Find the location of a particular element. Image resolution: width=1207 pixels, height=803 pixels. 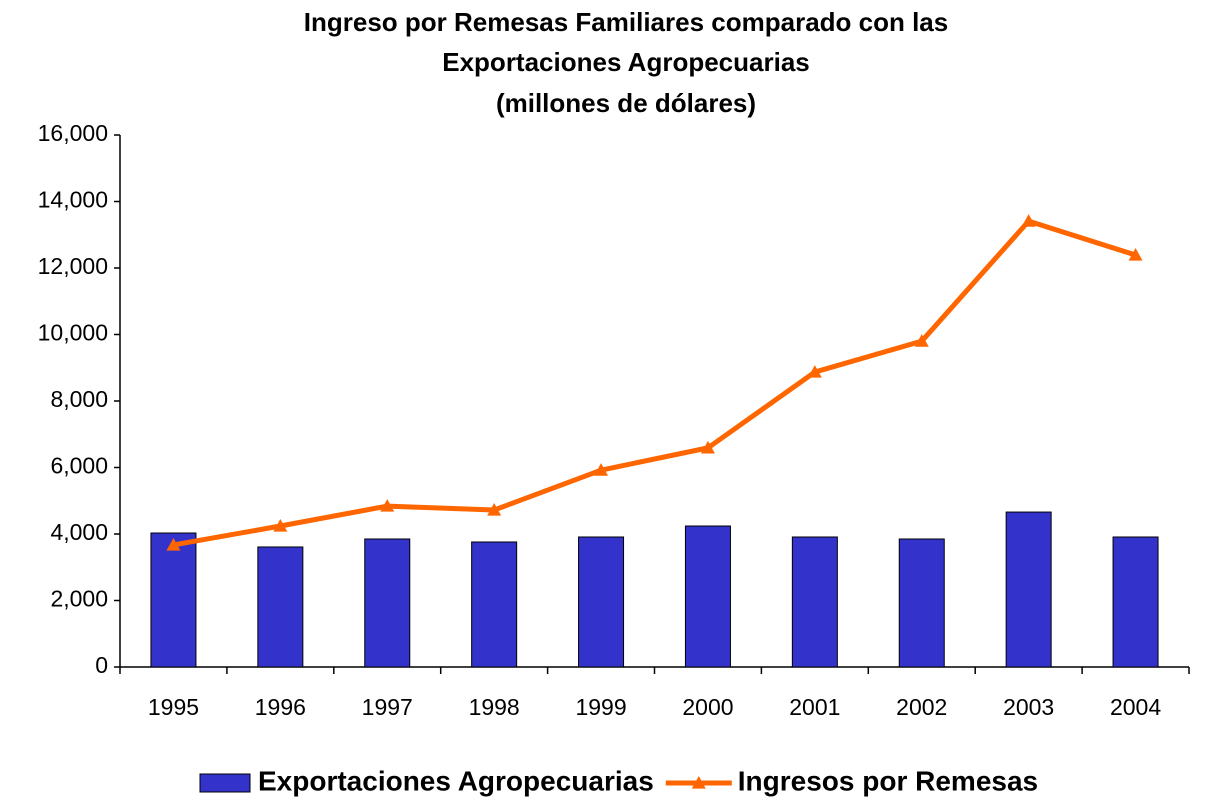

y-tick-label: 12,000 is located at coordinates (73, 266).